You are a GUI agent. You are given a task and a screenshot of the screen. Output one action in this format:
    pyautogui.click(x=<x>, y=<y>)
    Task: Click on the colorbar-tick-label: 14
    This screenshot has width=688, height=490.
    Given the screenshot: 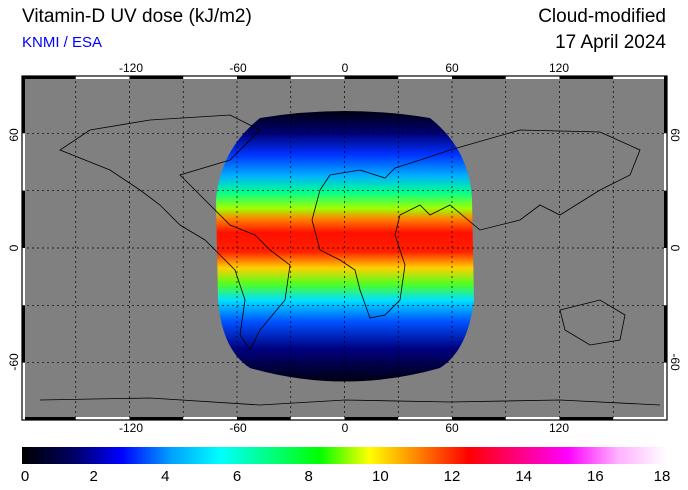 What is the action you would take?
    pyautogui.click(x=523, y=476)
    